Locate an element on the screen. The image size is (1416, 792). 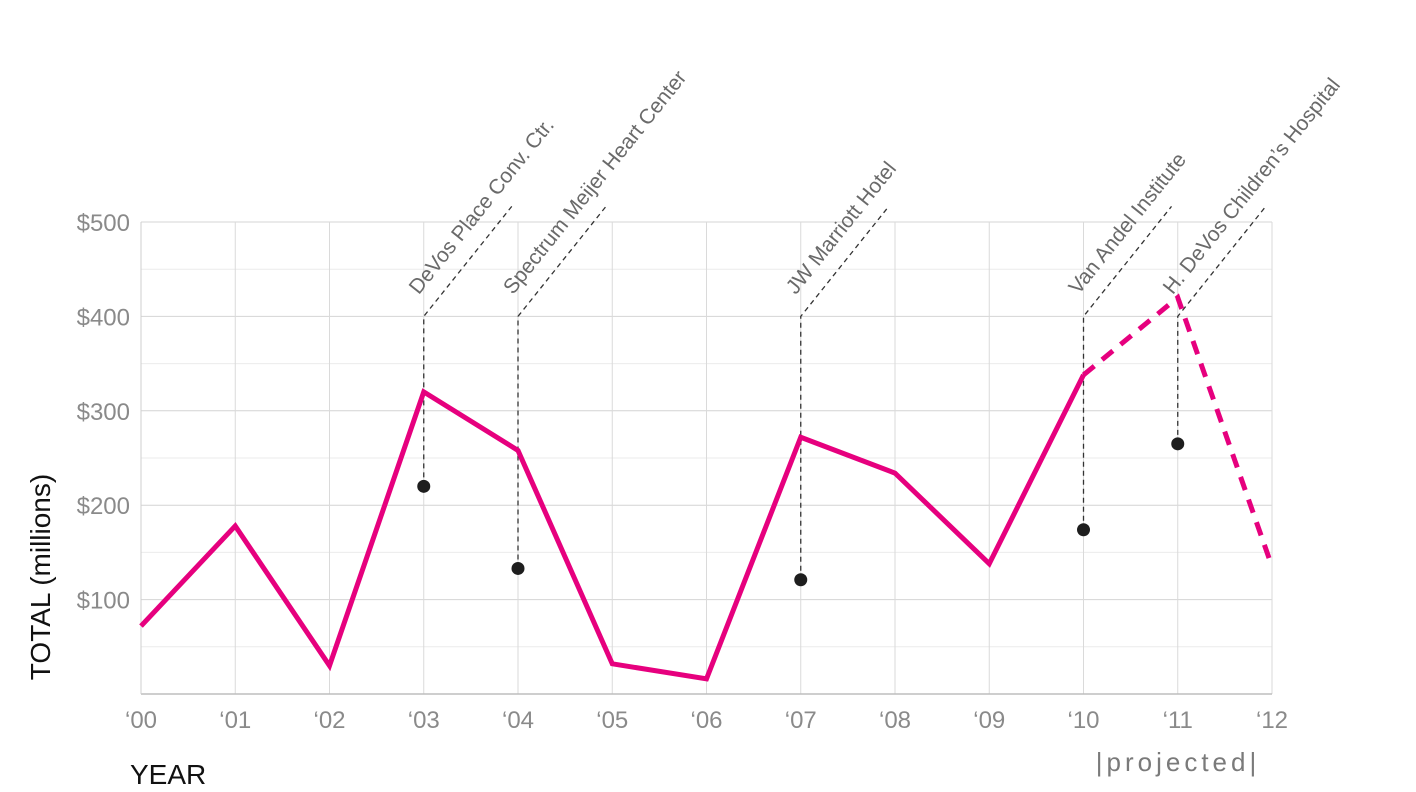
x-tick-label: ‘03 is located at coordinates (424, 720).